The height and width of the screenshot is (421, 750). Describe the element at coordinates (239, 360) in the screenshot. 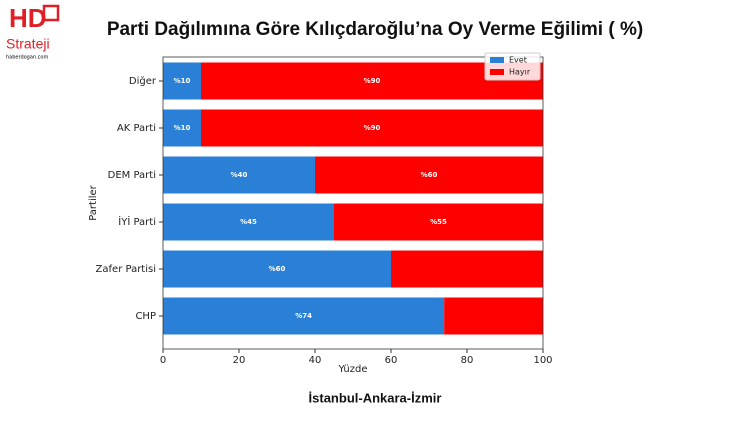

I see `x-tick-label: 20` at that location.